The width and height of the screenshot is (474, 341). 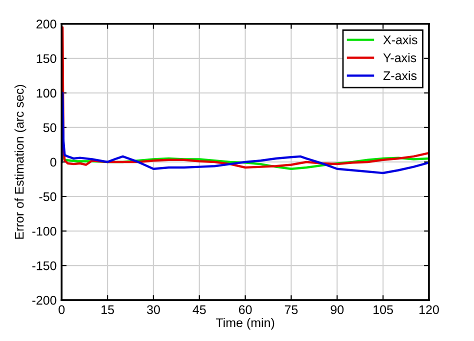 I want to click on x-tick-label: 90, so click(x=337, y=309).